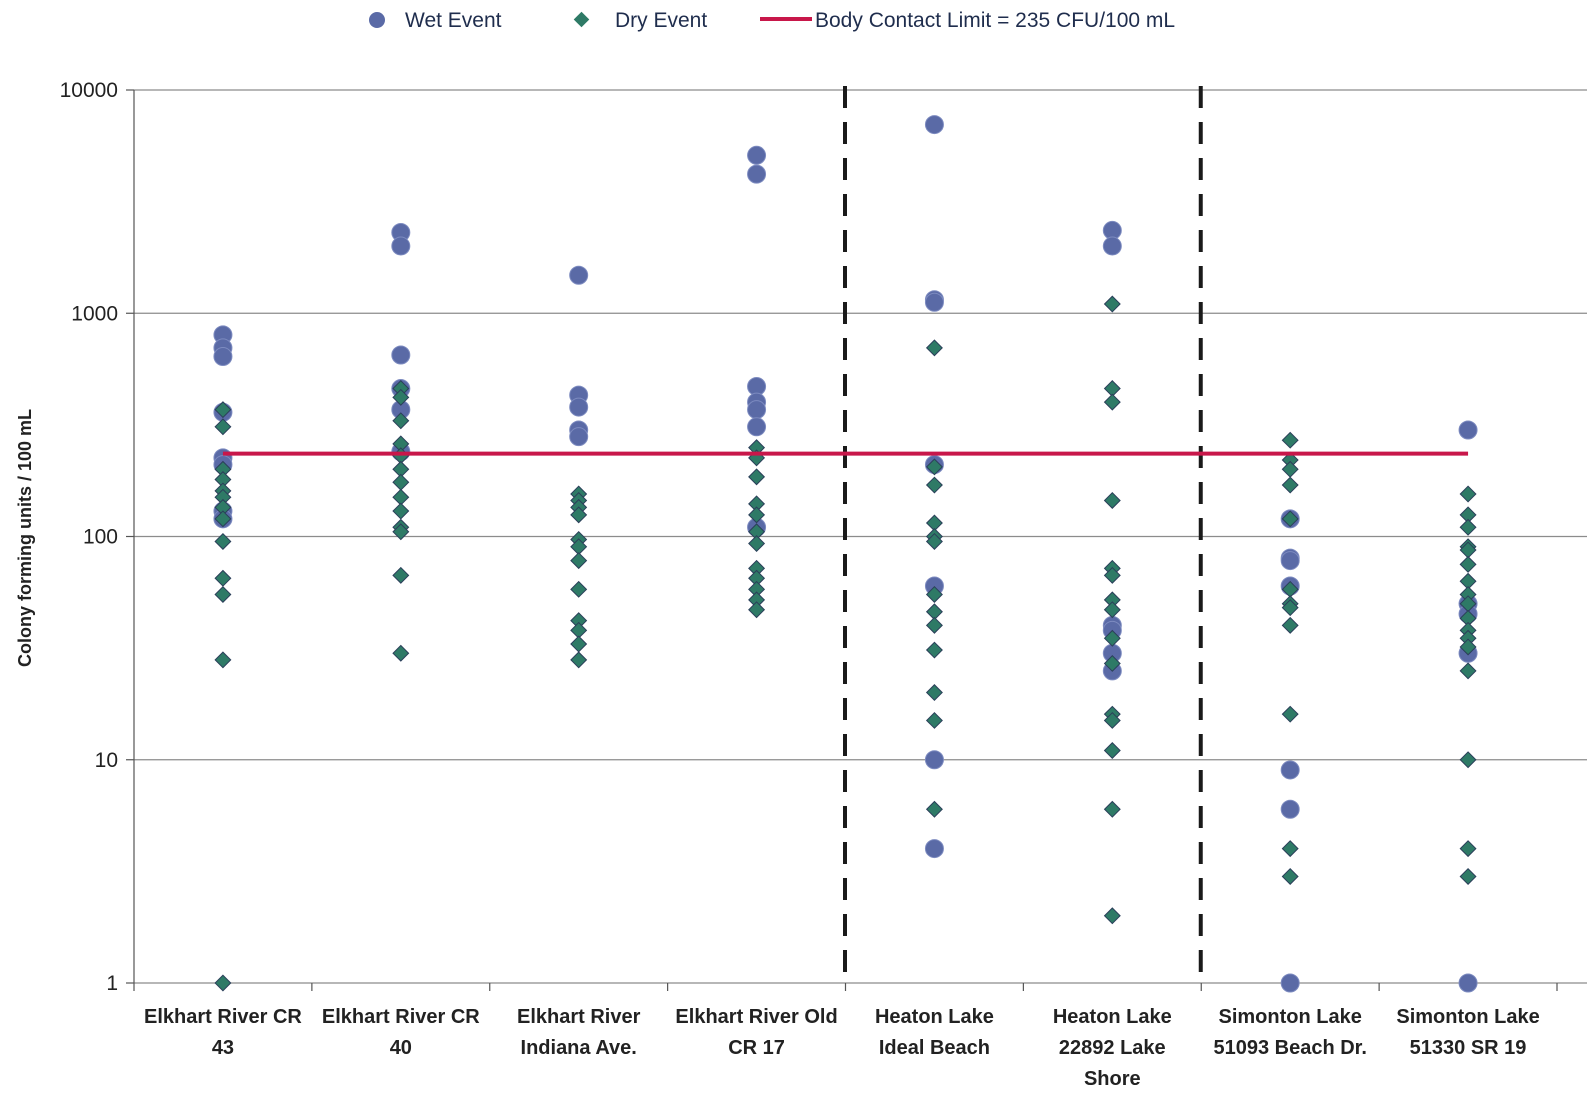 This screenshot has width=1587, height=1109. What do you see at coordinates (934, 1048) in the screenshot?
I see `x-category-label: Ideal Beach` at bounding box center [934, 1048].